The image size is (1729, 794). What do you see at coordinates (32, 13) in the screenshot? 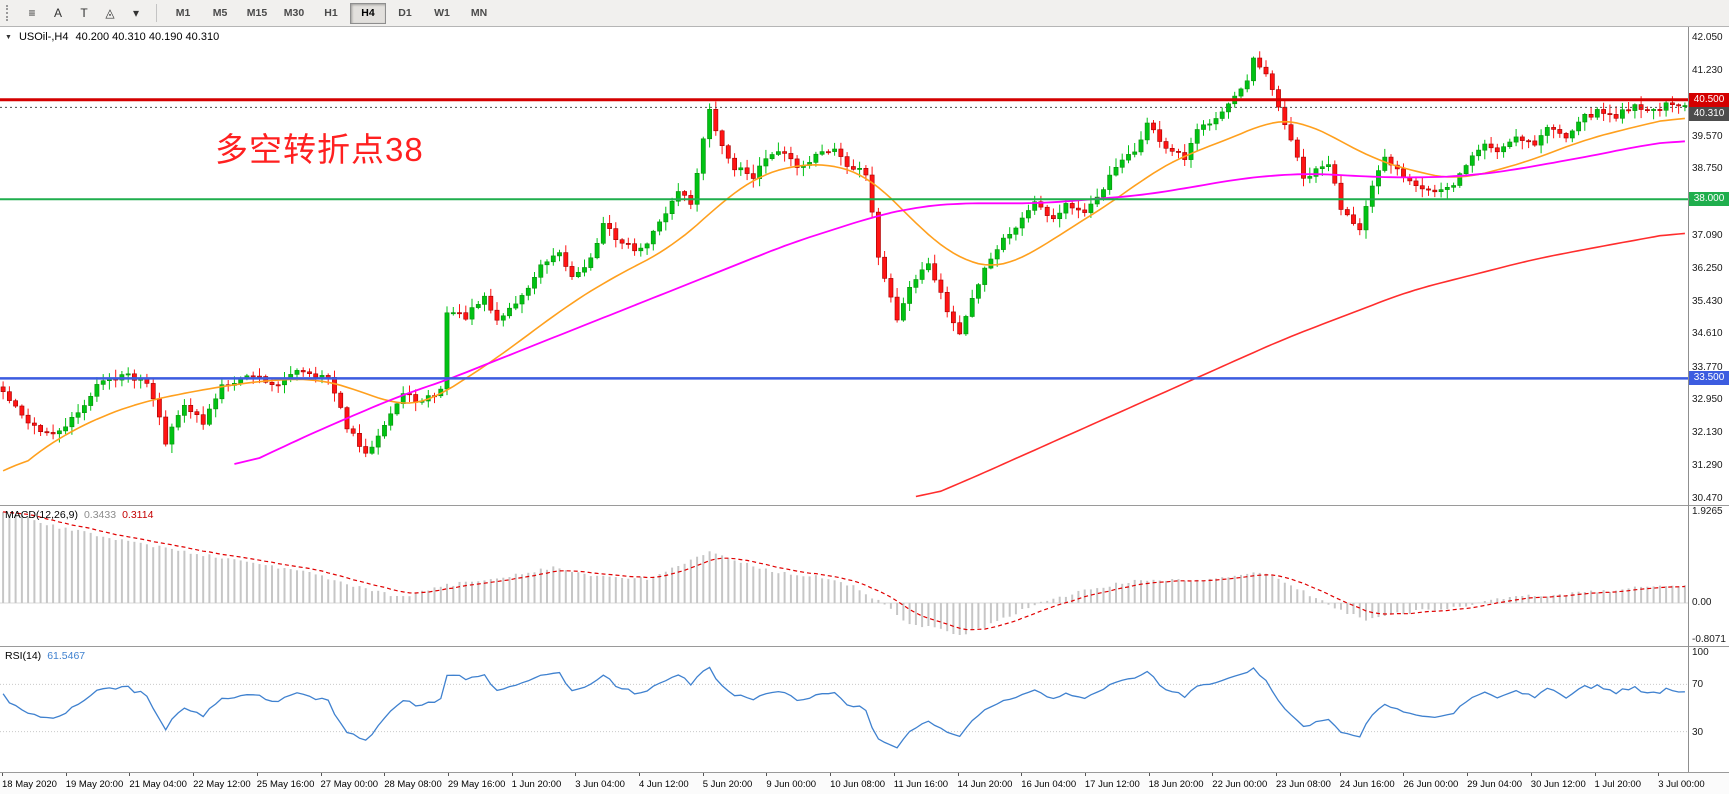
I see `line-studies-button: ≡` at bounding box center [32, 13].